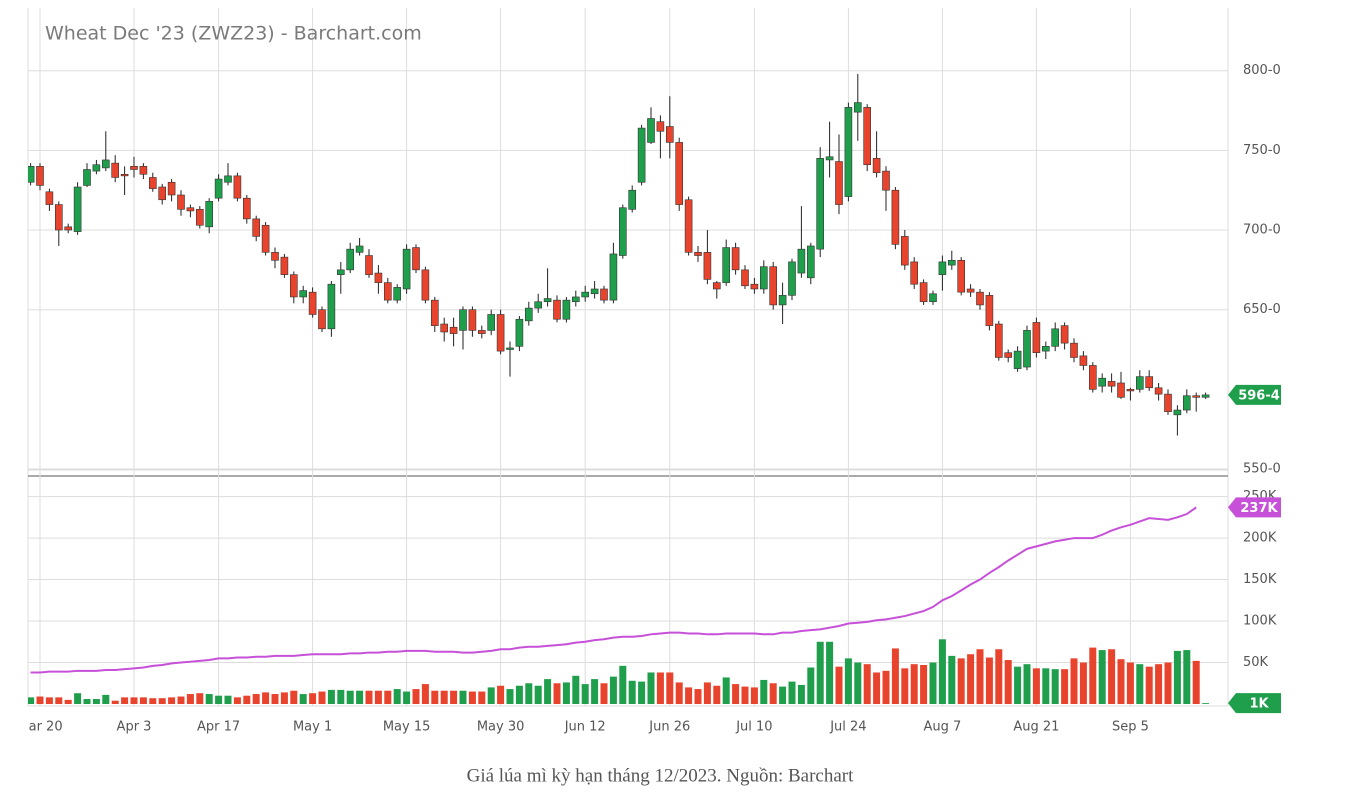 This screenshot has height=797, width=1349. What do you see at coordinates (1260, 621) in the screenshot?
I see `y-tick-label: 100K` at bounding box center [1260, 621].